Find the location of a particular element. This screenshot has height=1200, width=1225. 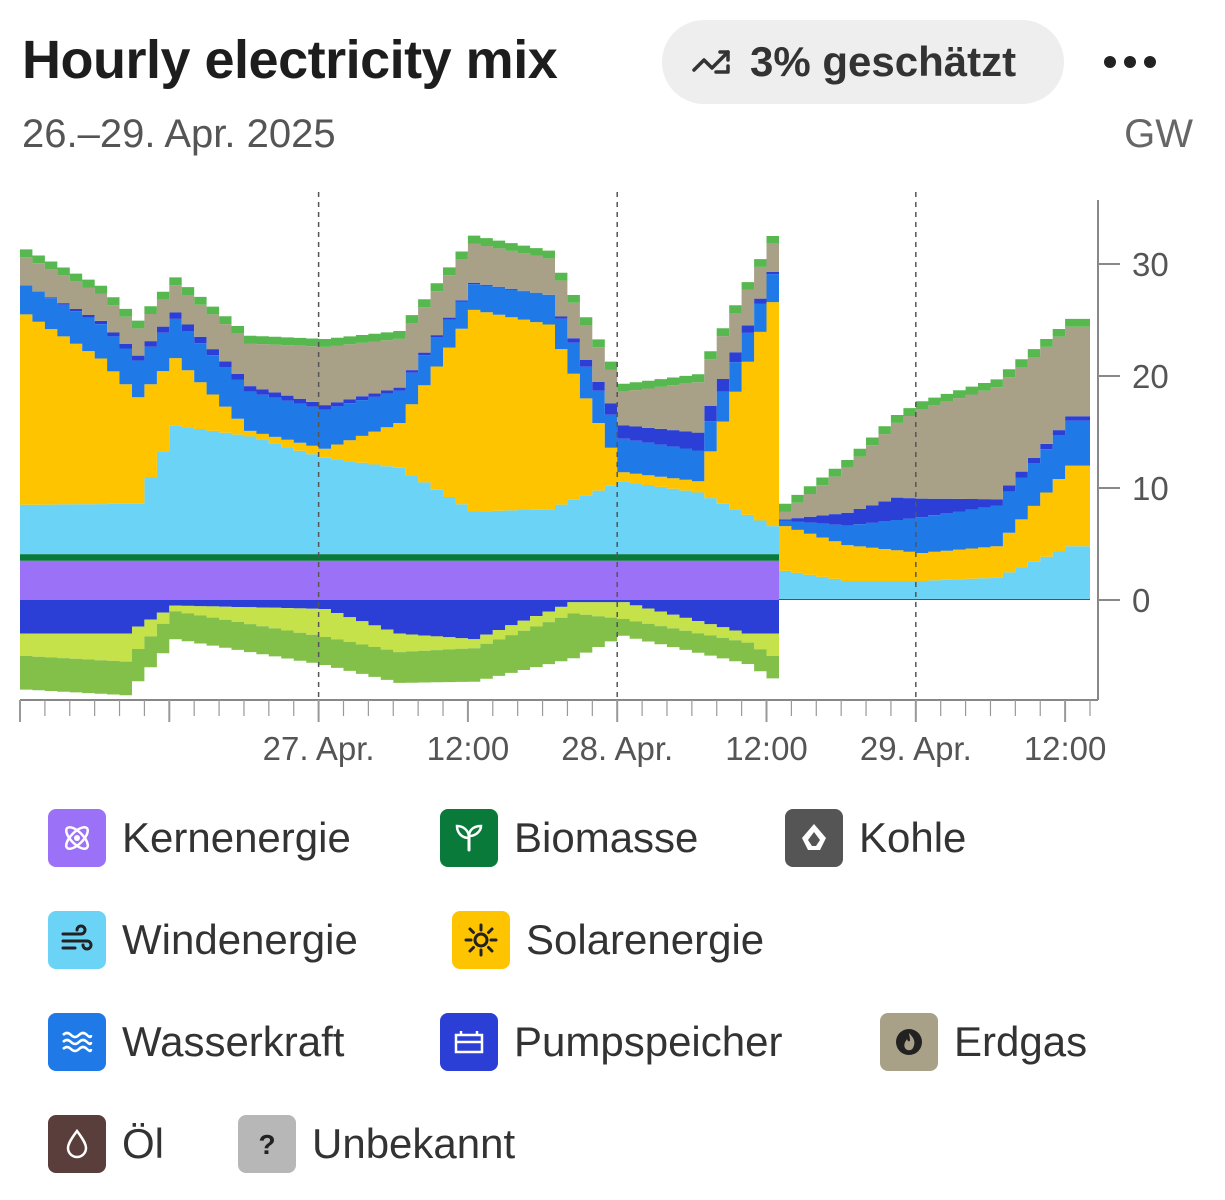

area-exports_b is located at coordinates (555, 648).